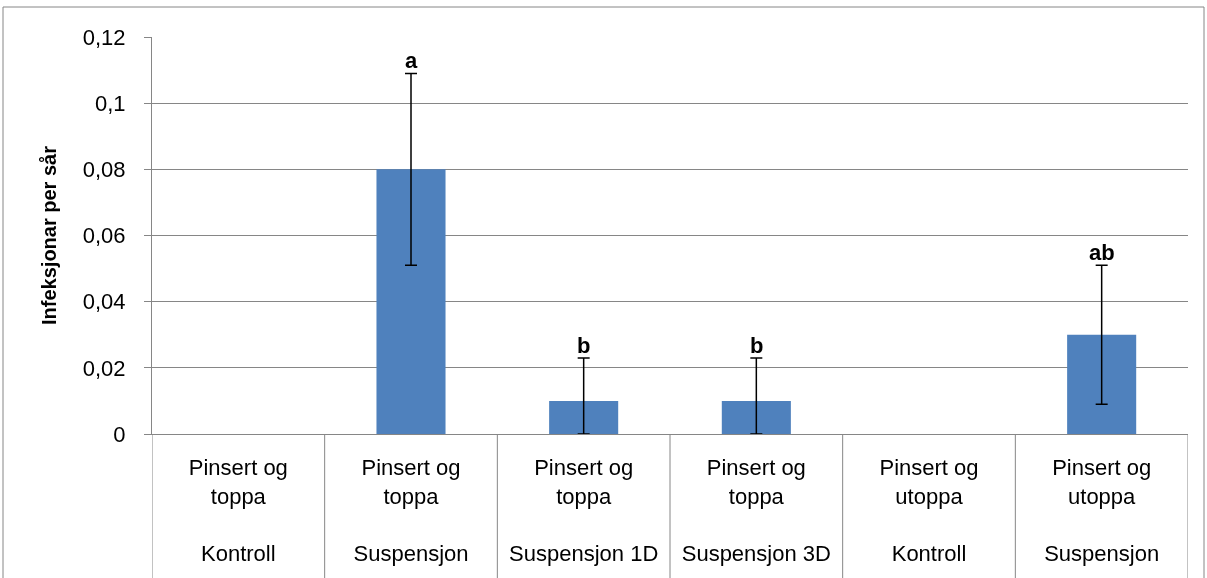 This screenshot has width=1207, height=578. I want to click on y-tick-label: 0,08, so click(104, 170).